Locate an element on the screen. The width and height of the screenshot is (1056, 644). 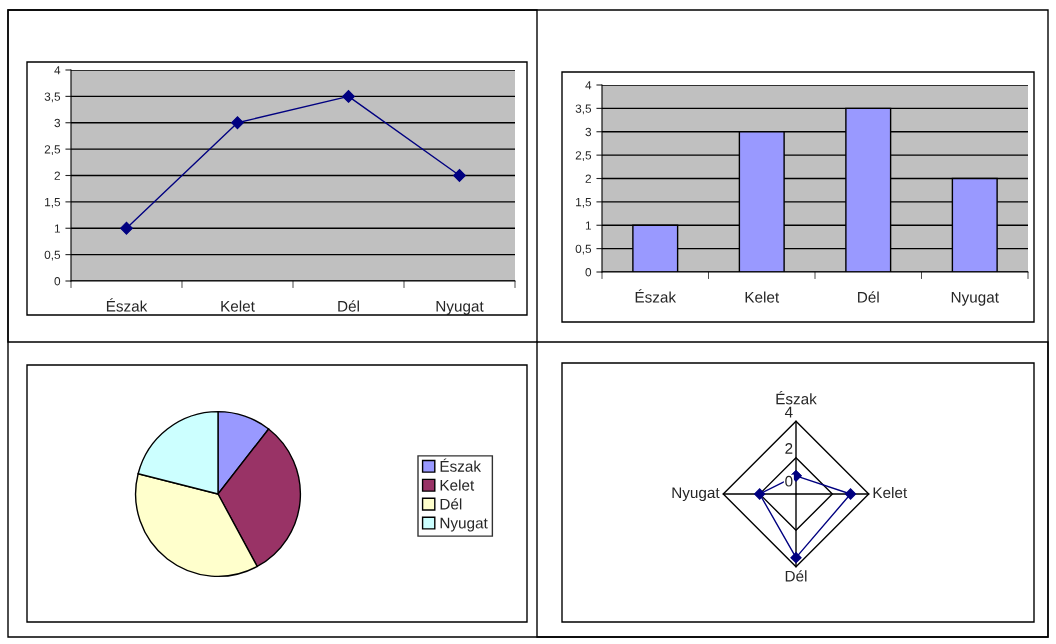
spoke-label: Nyugat is located at coordinates (696, 494).